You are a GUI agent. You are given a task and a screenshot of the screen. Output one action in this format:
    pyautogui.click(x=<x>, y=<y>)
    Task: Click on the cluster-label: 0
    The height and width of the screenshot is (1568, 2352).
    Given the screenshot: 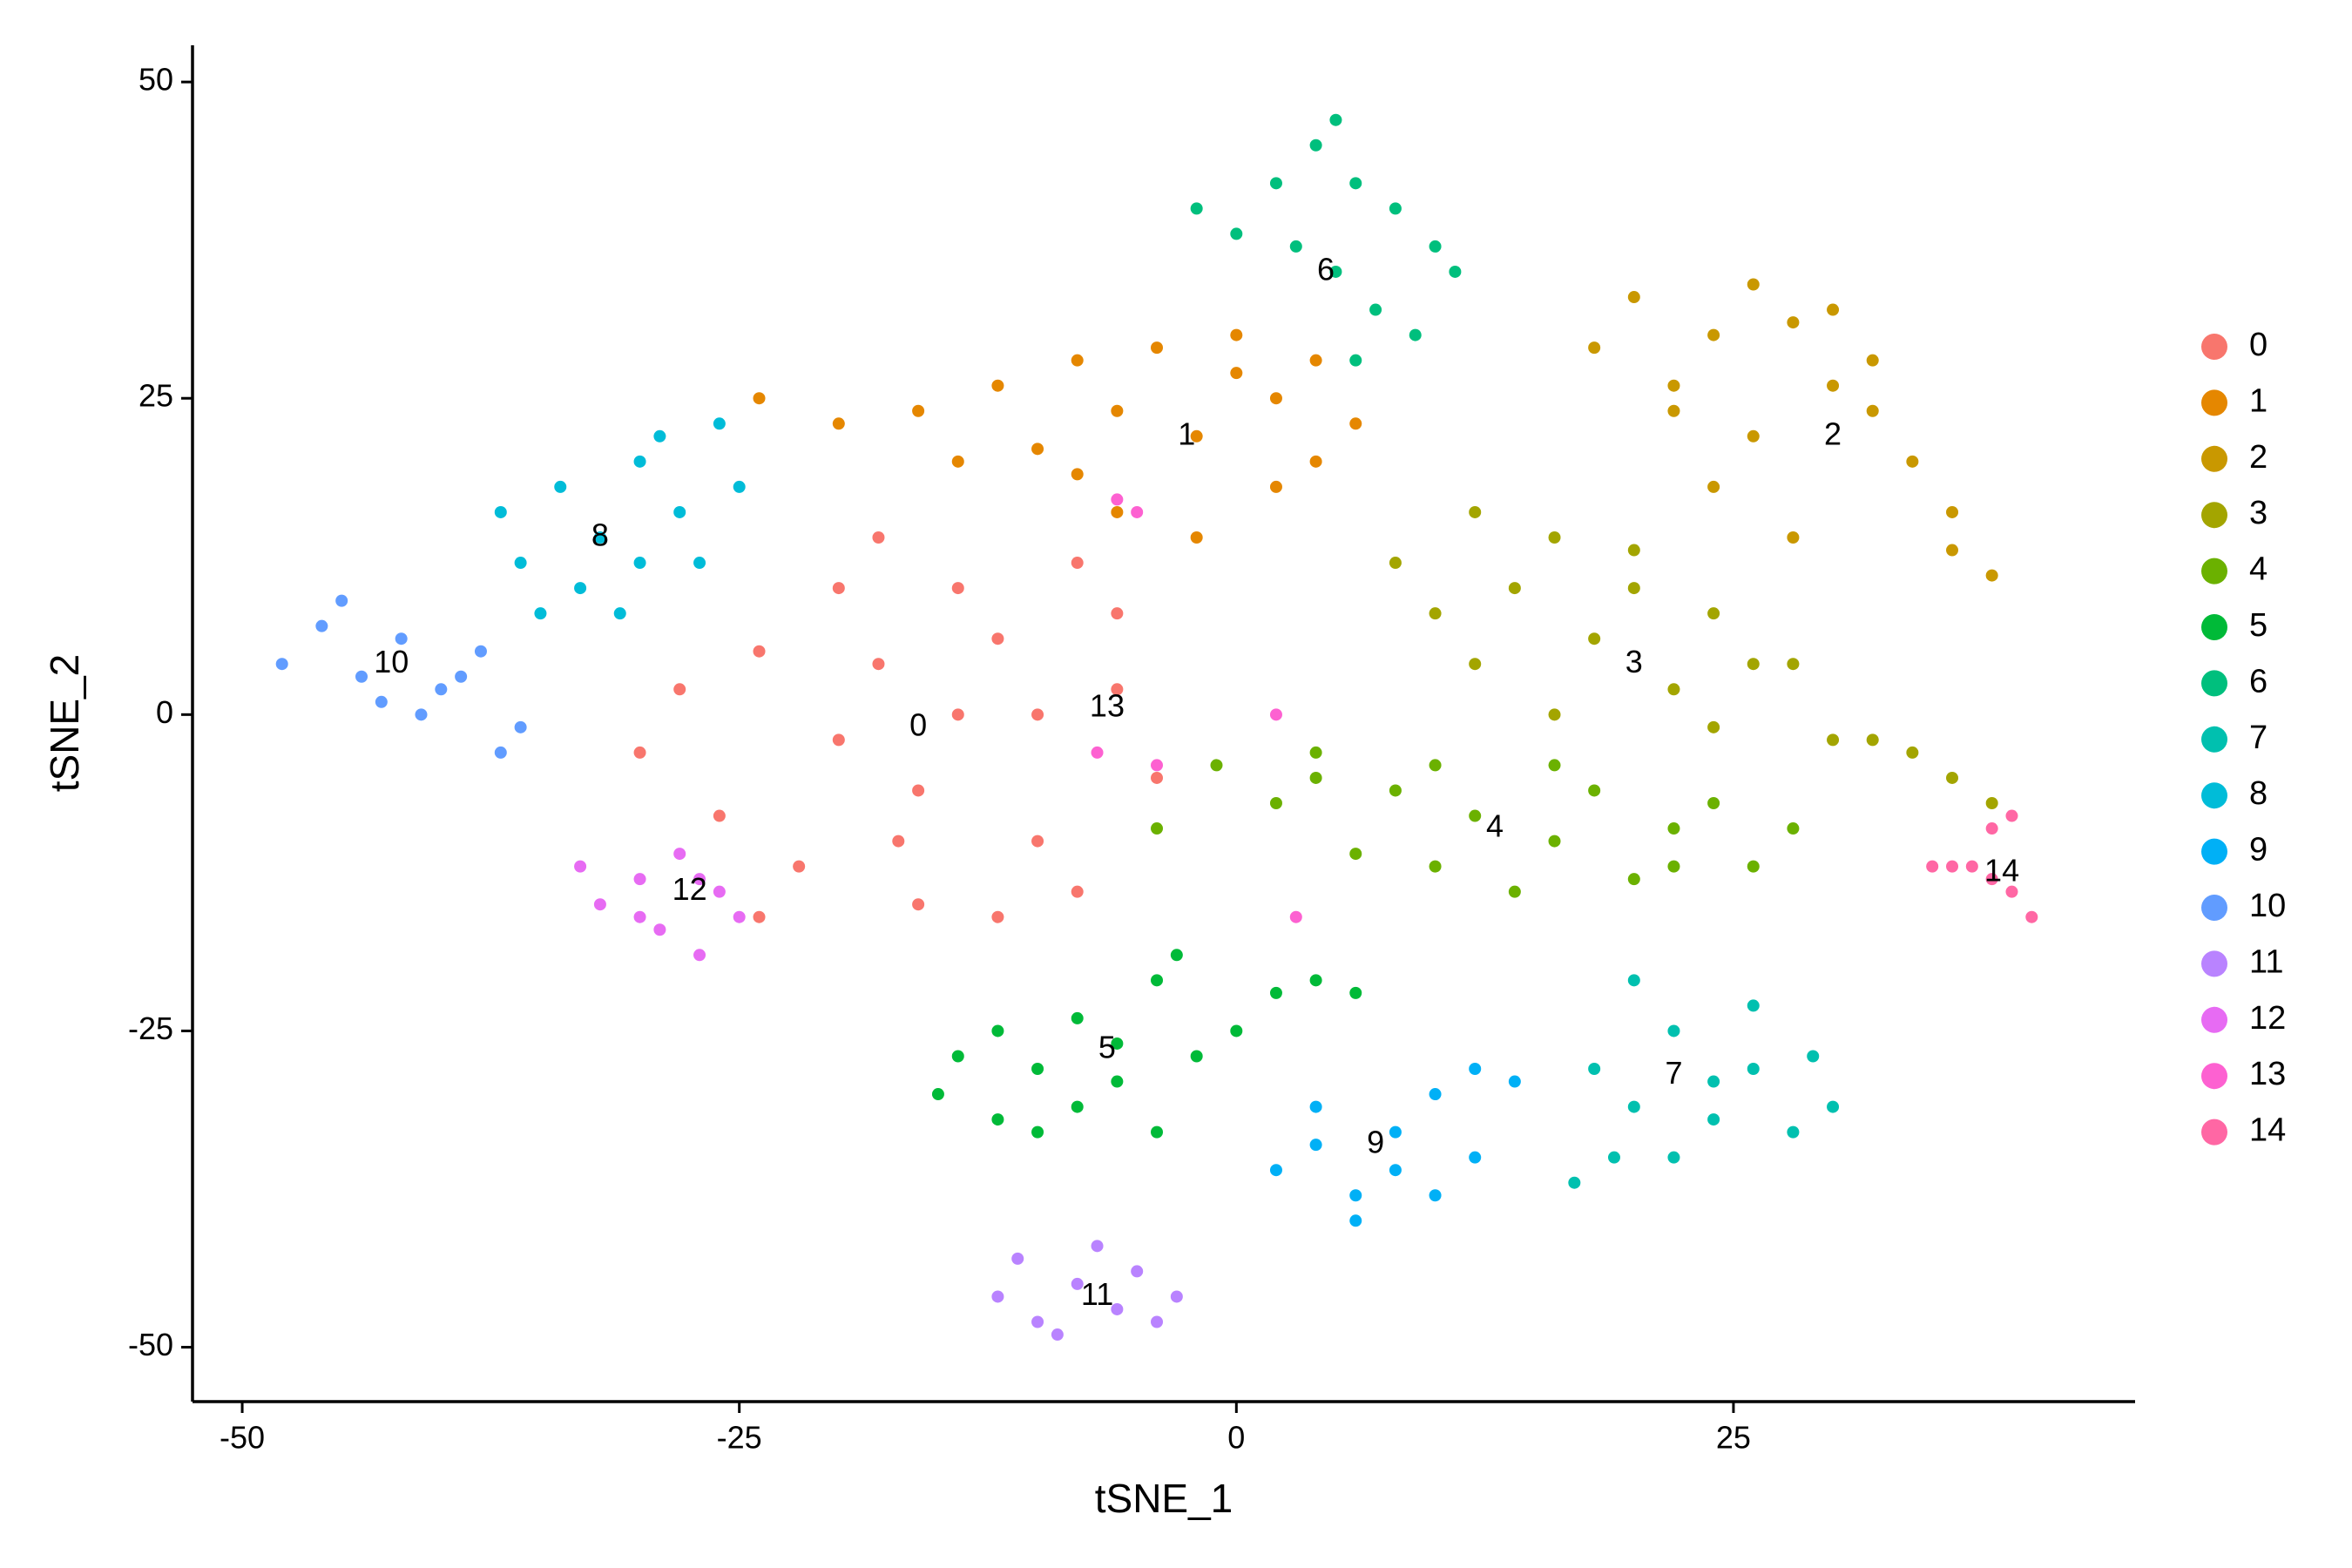 What is the action you would take?
    pyautogui.click(x=918, y=724)
    